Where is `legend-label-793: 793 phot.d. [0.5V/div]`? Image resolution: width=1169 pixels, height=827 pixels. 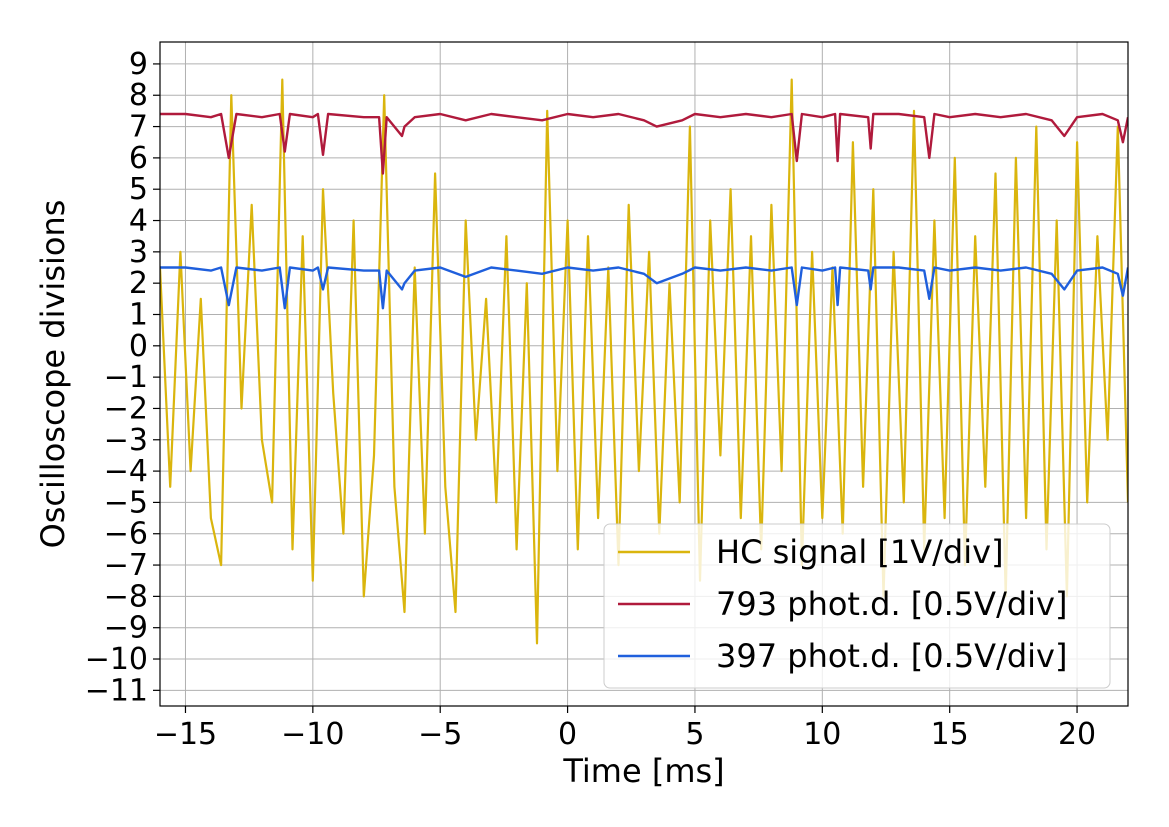 legend-label-793: 793 phot.d. [0.5V/div] is located at coordinates (891, 604).